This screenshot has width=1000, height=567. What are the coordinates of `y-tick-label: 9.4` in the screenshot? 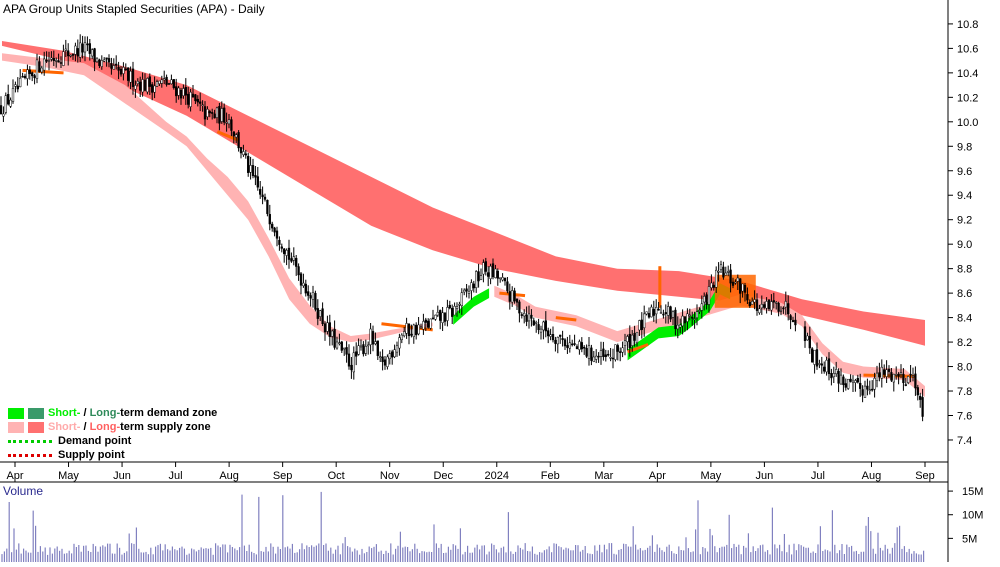 It's located at (964, 196).